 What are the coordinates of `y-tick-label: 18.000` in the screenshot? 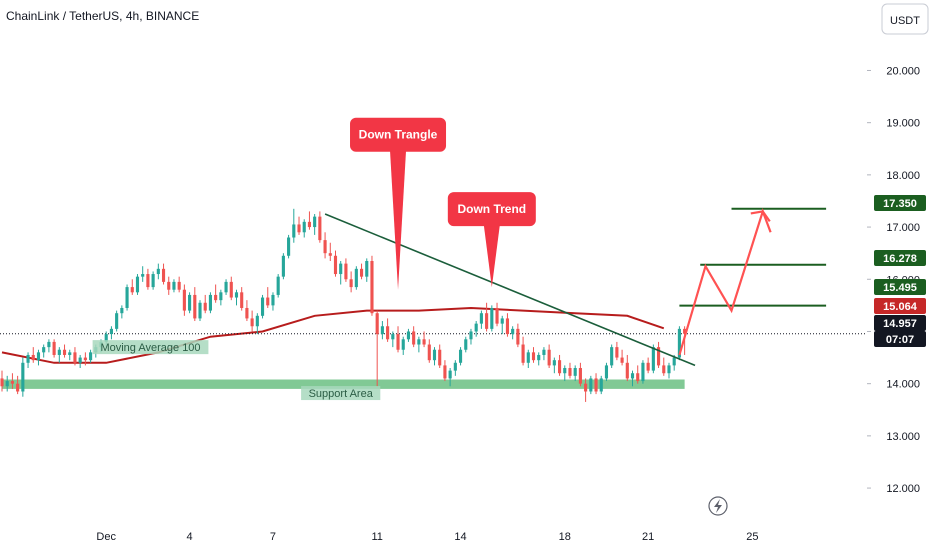 It's located at (903, 176).